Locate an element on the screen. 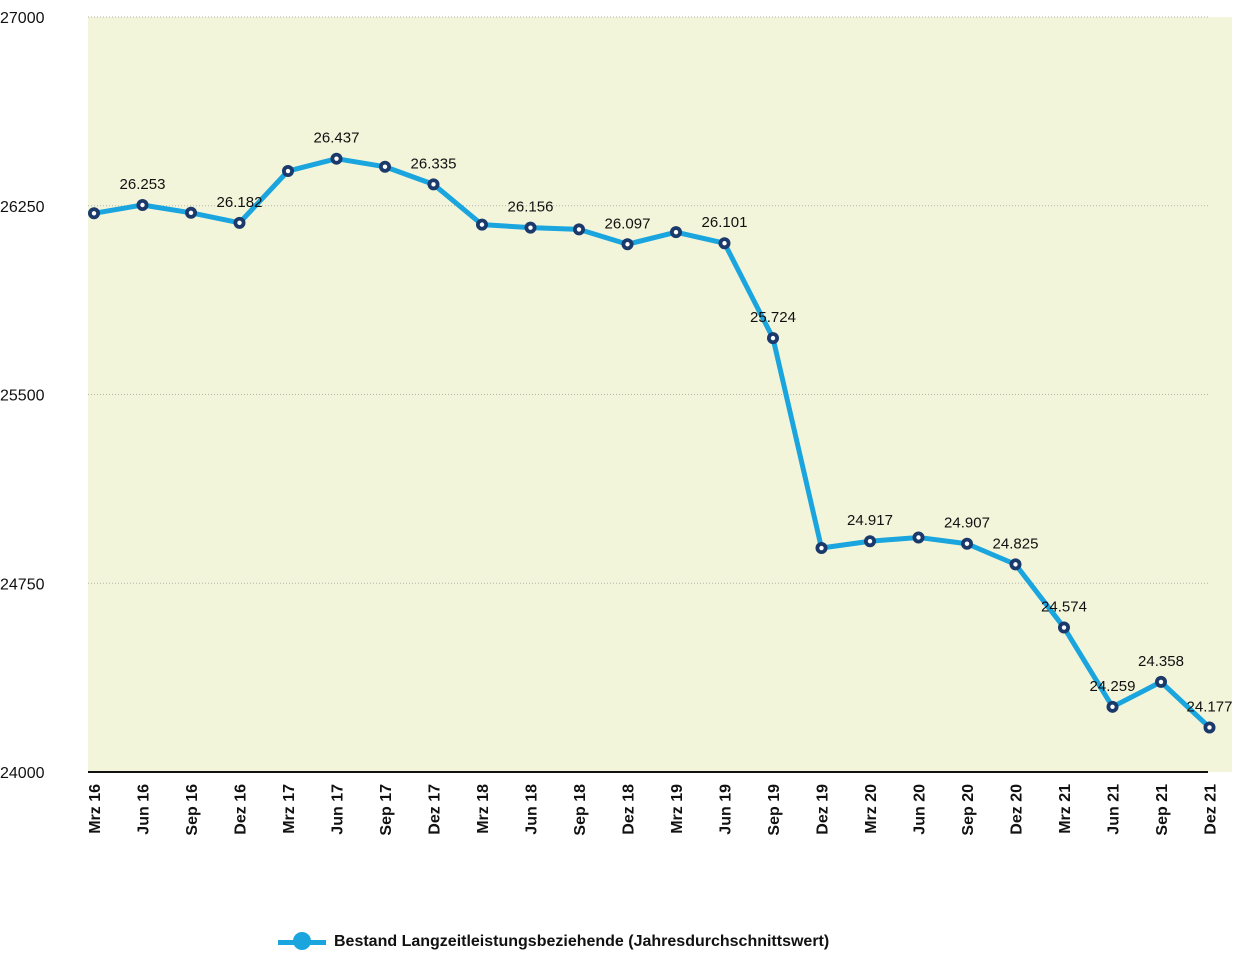  x-tick-label: Jun 16 is located at coordinates (144, 809).